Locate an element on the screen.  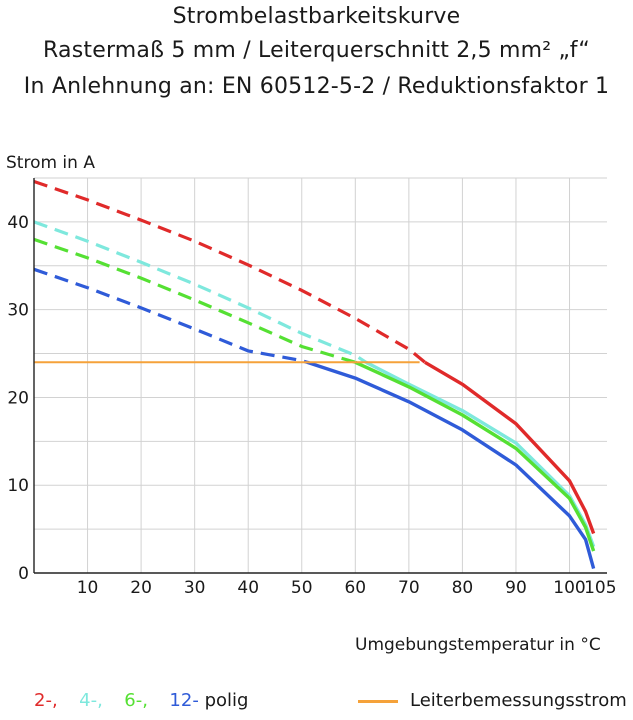
legend-rated-swatch is located at coordinates (378, 701).